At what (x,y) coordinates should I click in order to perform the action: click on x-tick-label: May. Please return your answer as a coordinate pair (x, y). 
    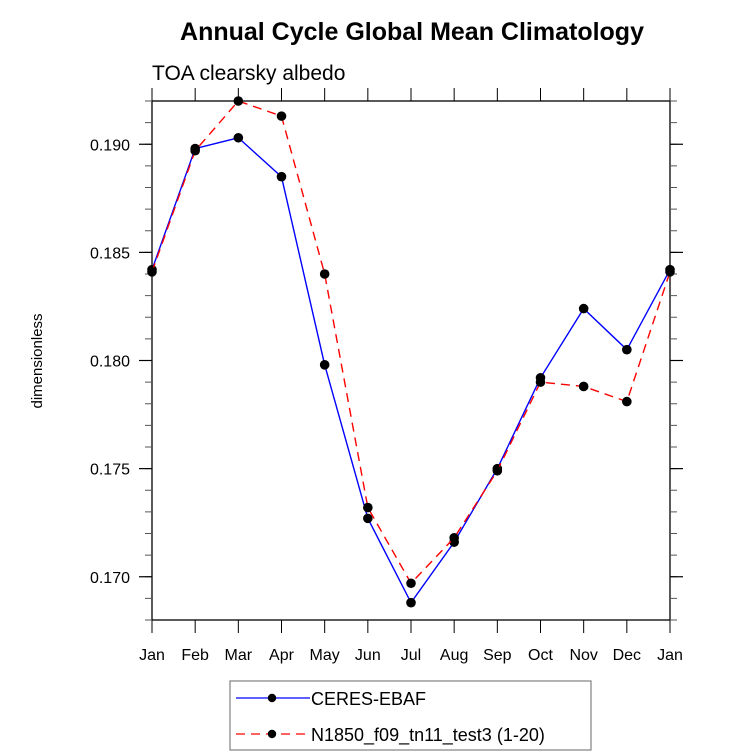
    Looking at the image, I should click on (325, 655).